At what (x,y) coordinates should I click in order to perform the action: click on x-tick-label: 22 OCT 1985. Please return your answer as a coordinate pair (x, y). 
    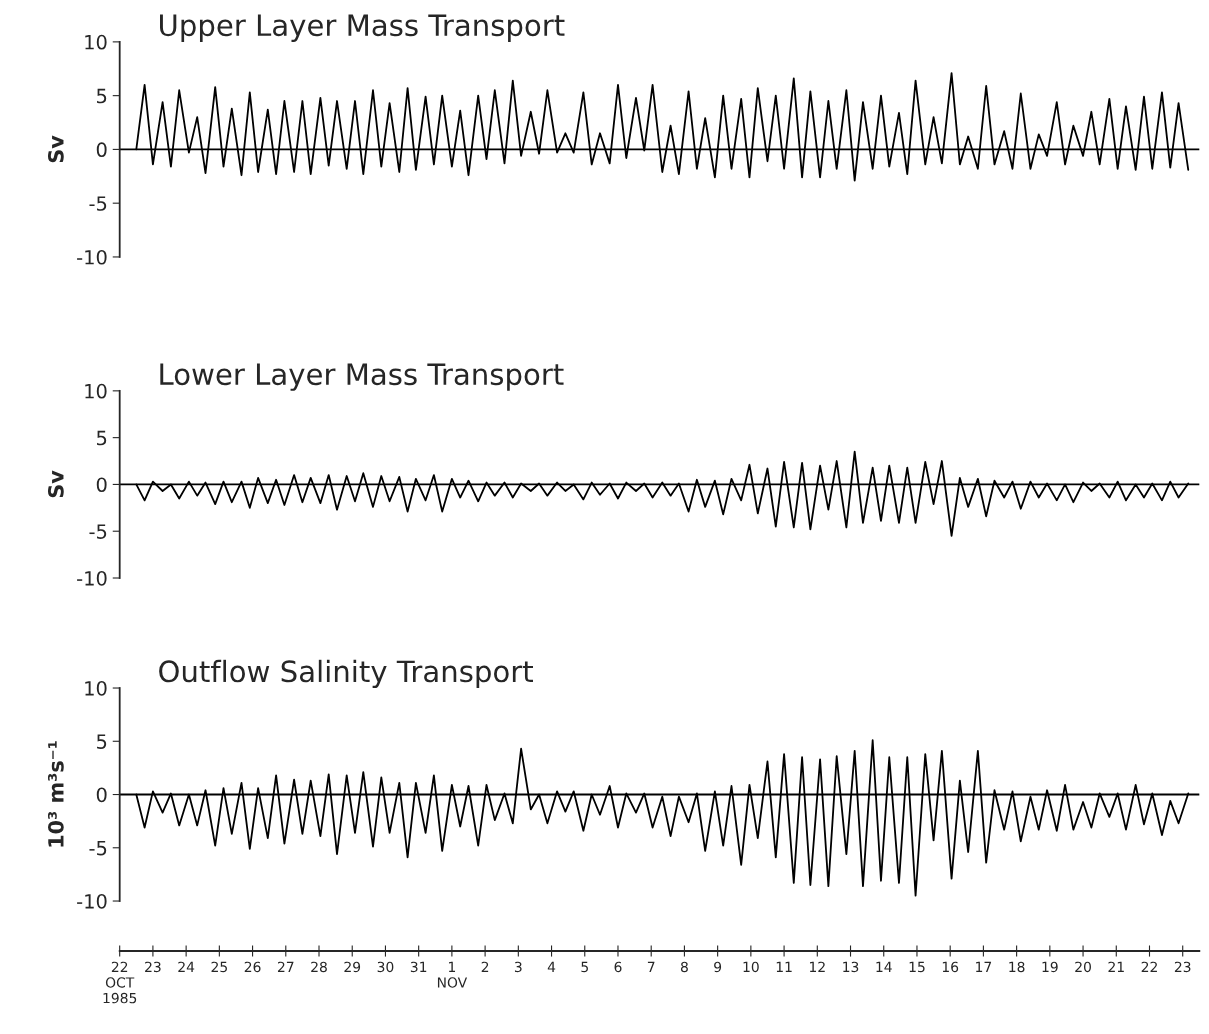
    Looking at the image, I should click on (120, 982).